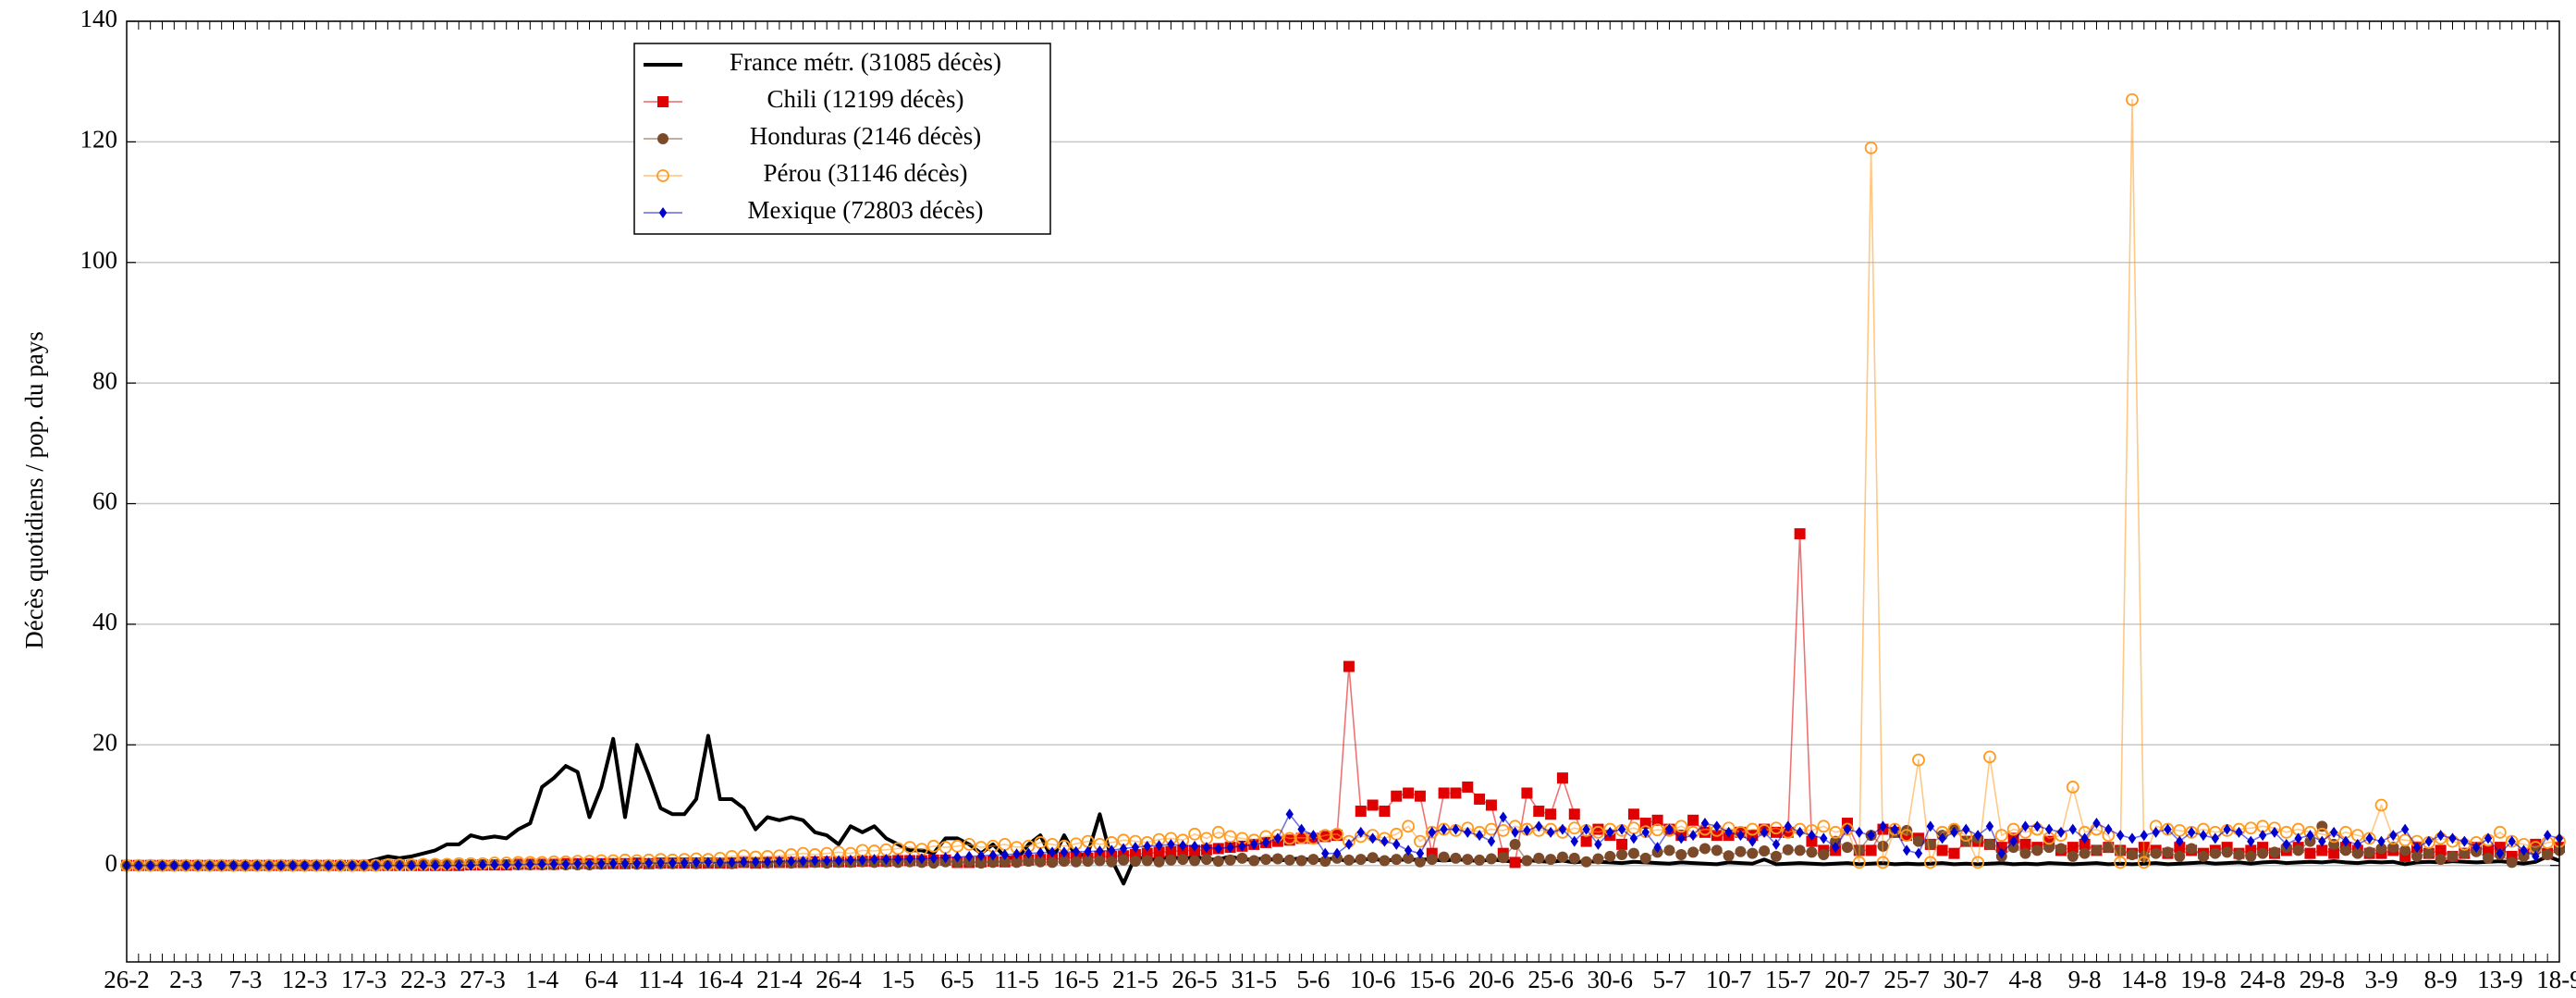  I want to click on legend-label: Mexique (72803 décès), so click(866, 210).